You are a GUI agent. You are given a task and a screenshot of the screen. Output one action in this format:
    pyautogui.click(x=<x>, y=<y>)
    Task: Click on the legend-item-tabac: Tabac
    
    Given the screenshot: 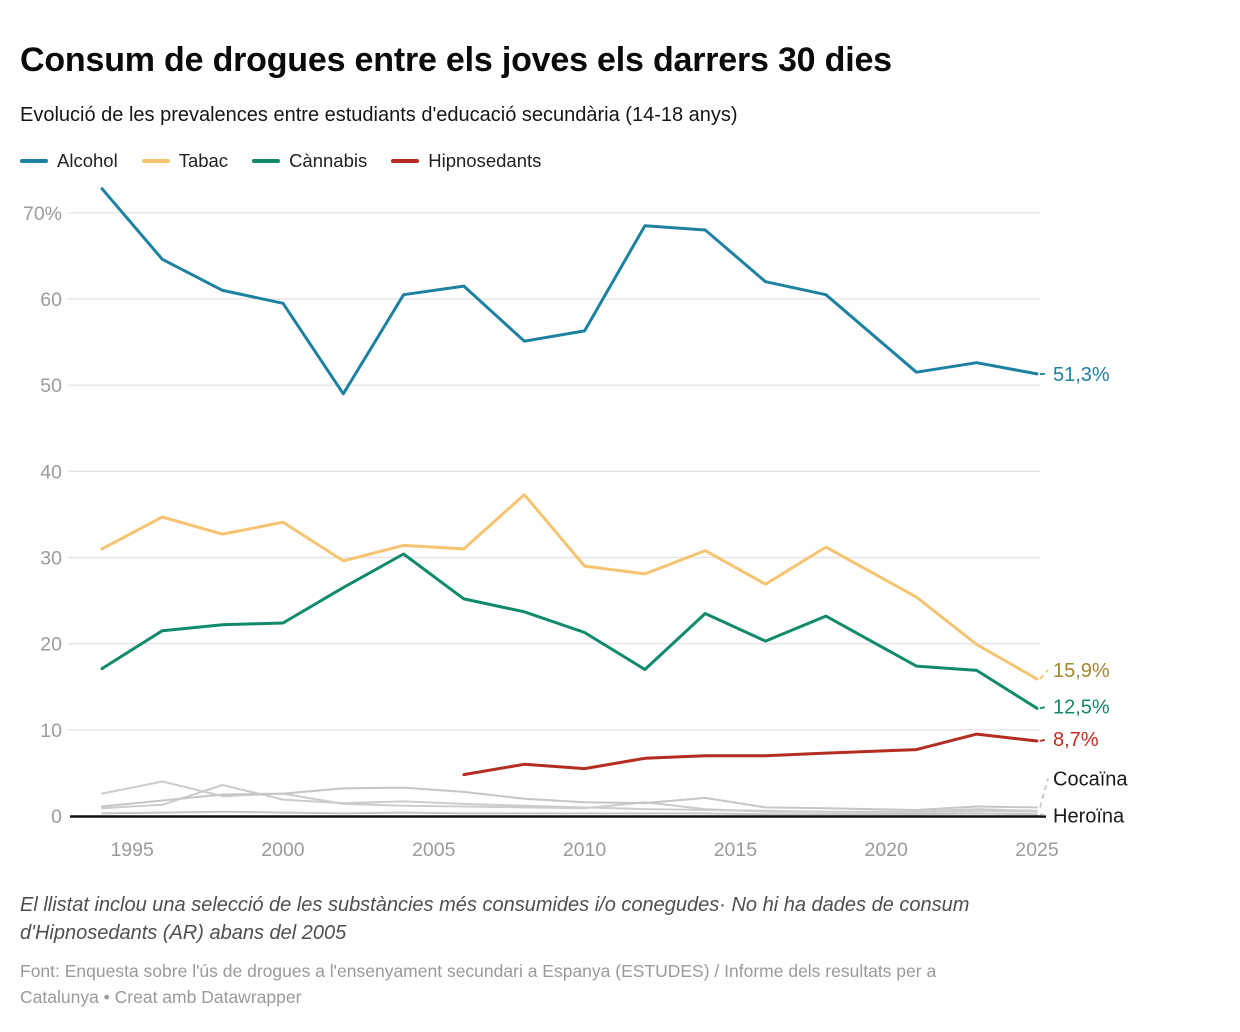 What is the action you would take?
    pyautogui.click(x=185, y=161)
    